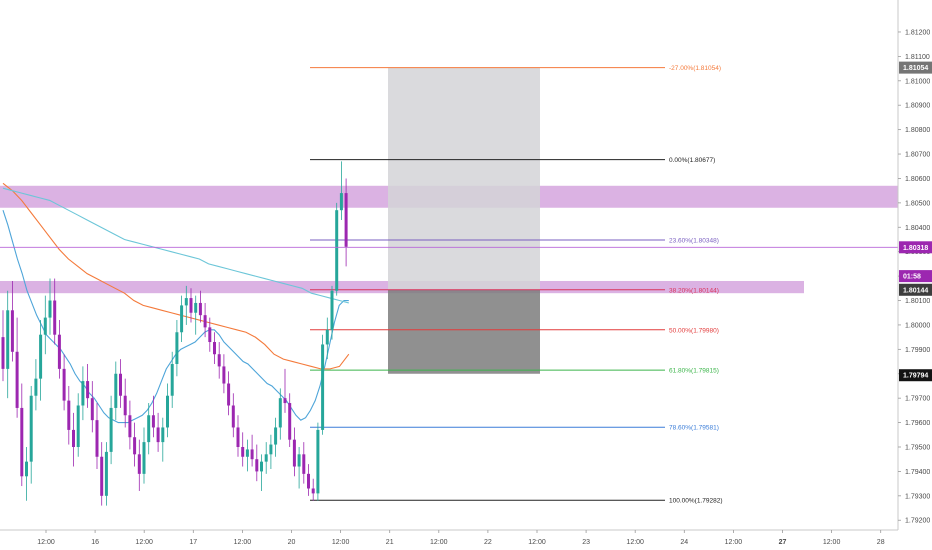 The width and height of the screenshot is (932, 550). What do you see at coordinates (695, 68) in the screenshot?
I see `fib-level-label: -27.00%(1.81054)` at bounding box center [695, 68].